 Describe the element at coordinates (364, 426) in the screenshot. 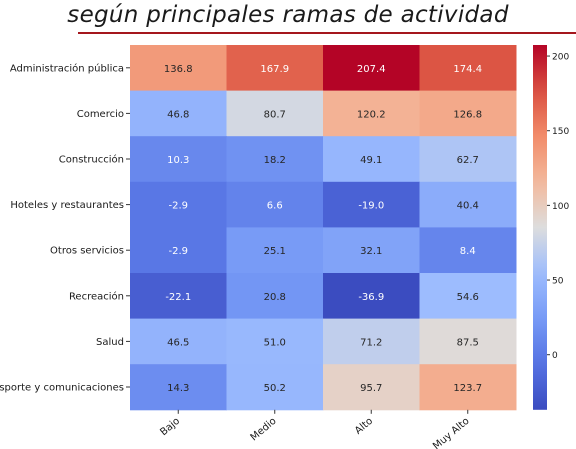

I see `x-tick-label: Alto` at that location.